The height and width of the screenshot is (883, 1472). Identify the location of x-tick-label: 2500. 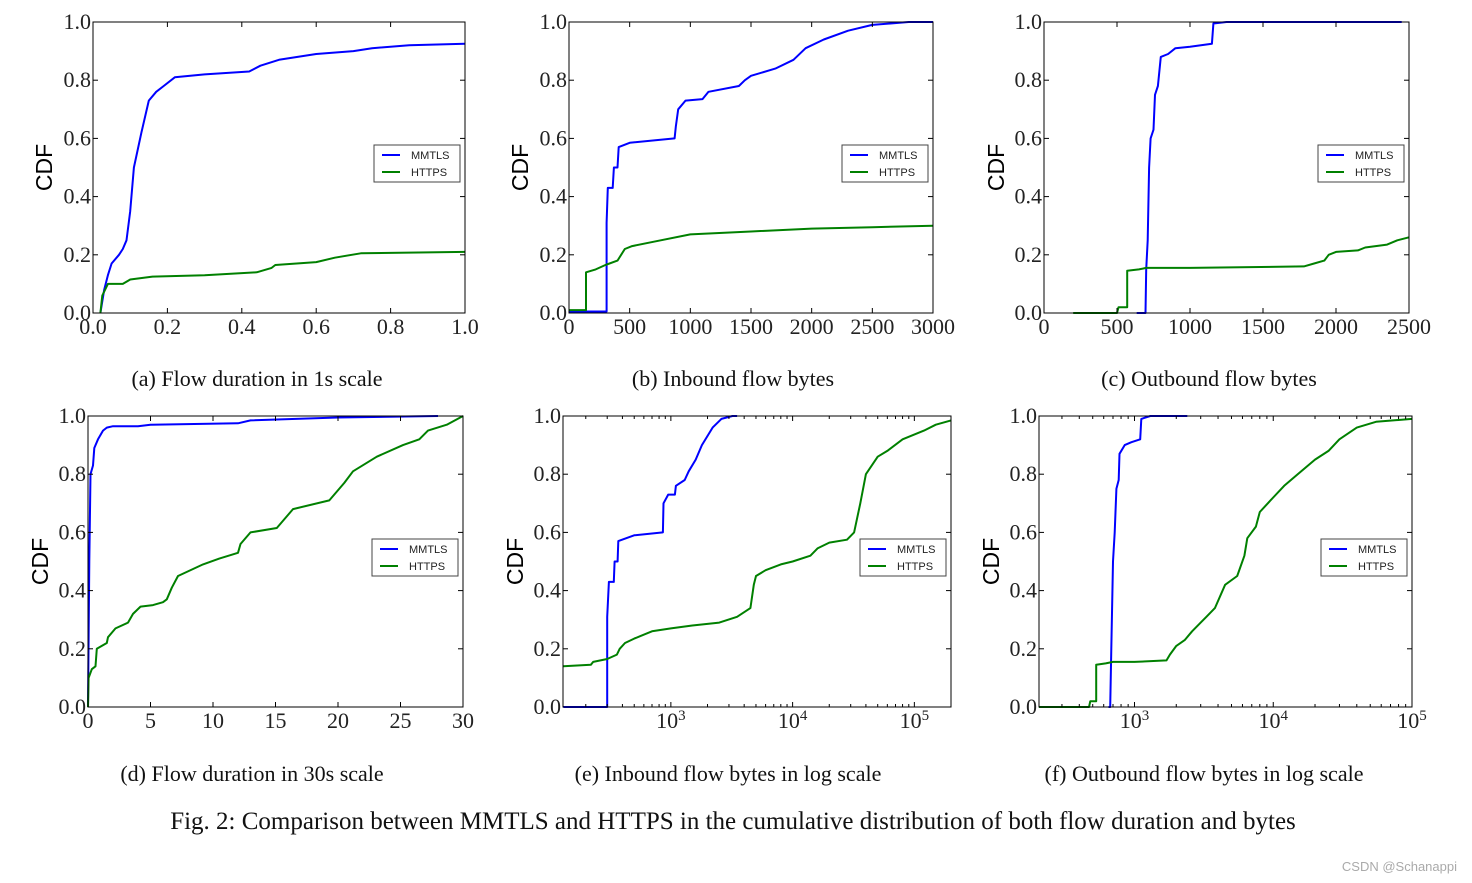
(1409, 326).